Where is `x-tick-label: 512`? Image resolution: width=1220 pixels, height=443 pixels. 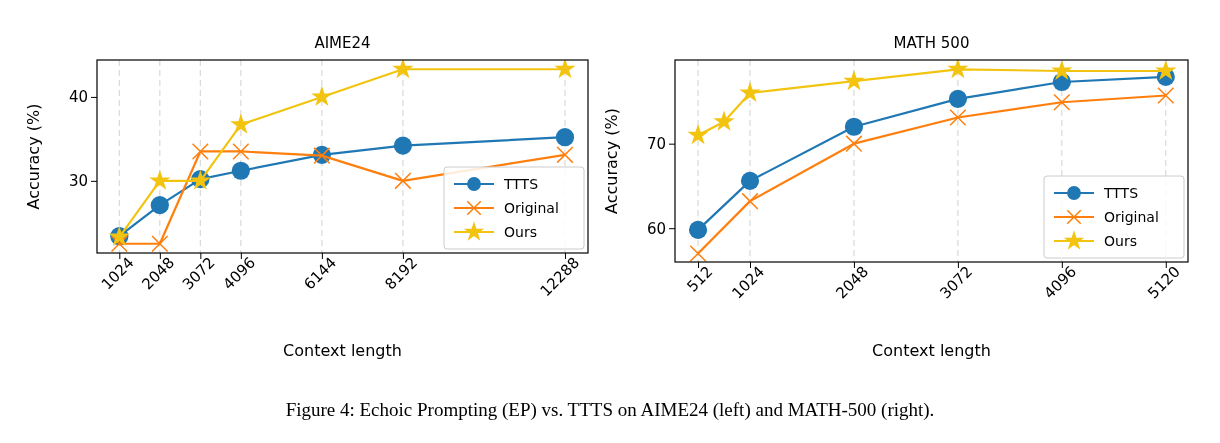
x-tick-label: 512 is located at coordinates (700, 279).